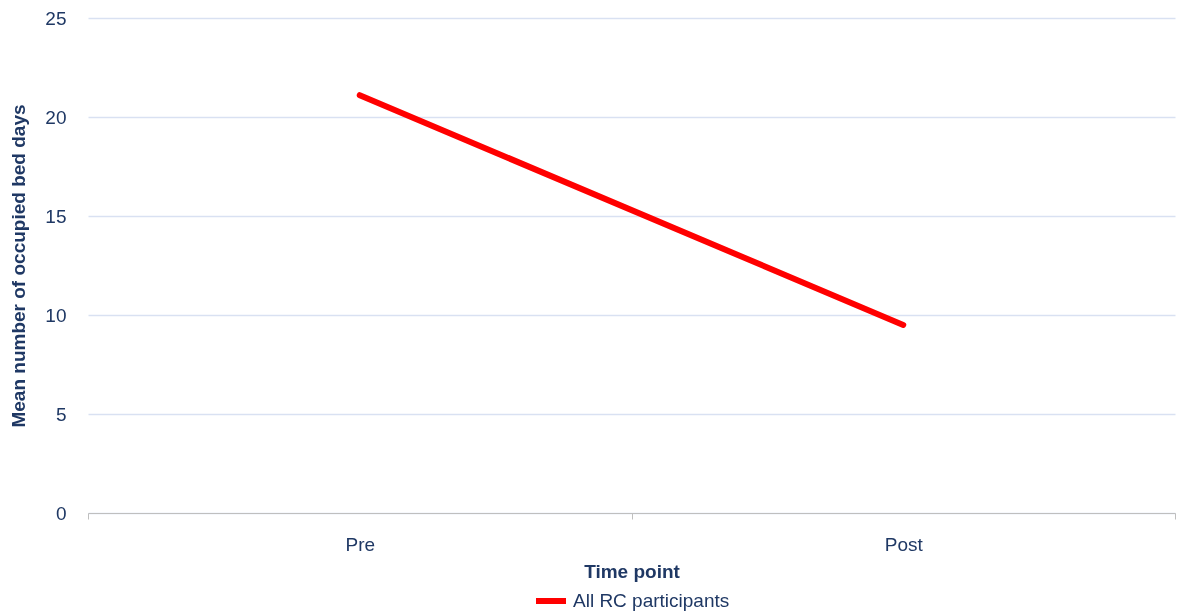  I want to click on y-tick-label: 0, so click(61, 513).